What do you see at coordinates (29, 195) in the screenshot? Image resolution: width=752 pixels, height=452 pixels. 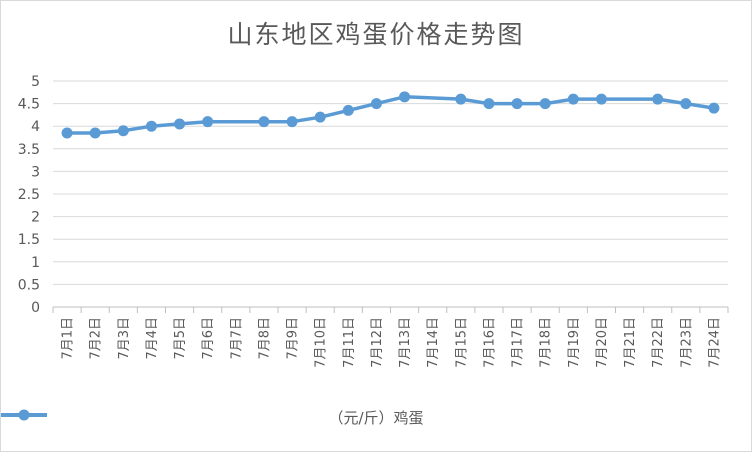 I see `y-tick-label: 2.5` at bounding box center [29, 195].